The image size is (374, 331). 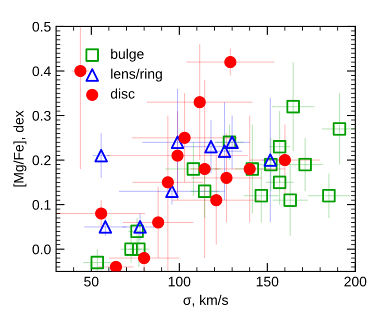 What do you see at coordinates (179, 281) in the screenshot?
I see `x-tick-label: 100` at bounding box center [179, 281].